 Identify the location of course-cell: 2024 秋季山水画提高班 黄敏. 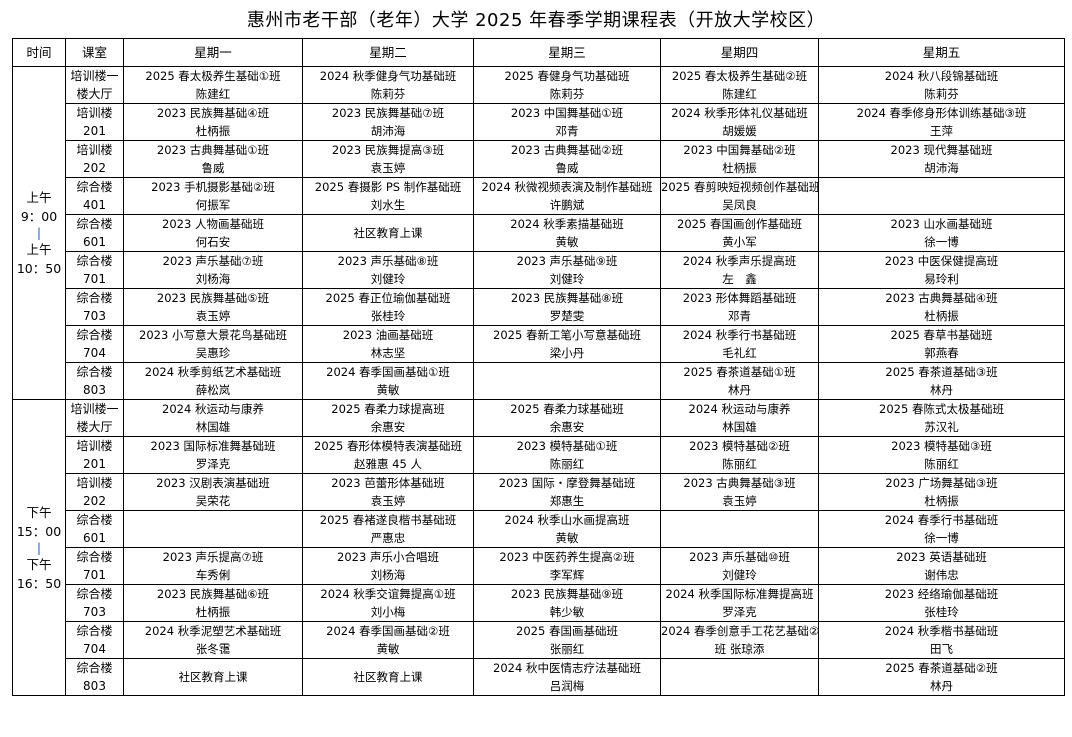
(567, 529).